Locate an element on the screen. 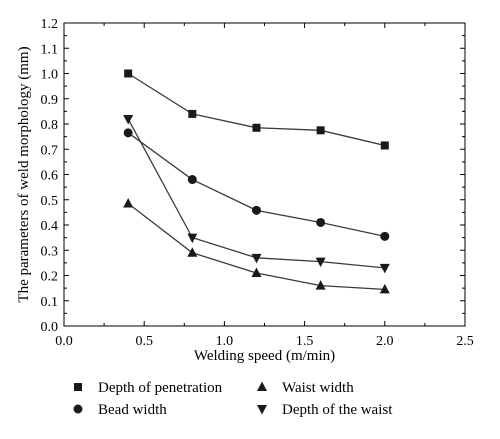 The height and width of the screenshot is (439, 500). y-tick-label: 0.8 is located at coordinates (50, 125).